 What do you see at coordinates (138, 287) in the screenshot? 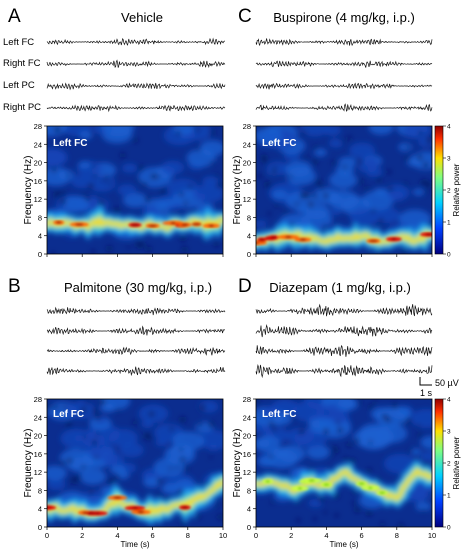
I see `panel-b-title: Palmitone (30 mg/kg, i.p.)` at bounding box center [138, 287].